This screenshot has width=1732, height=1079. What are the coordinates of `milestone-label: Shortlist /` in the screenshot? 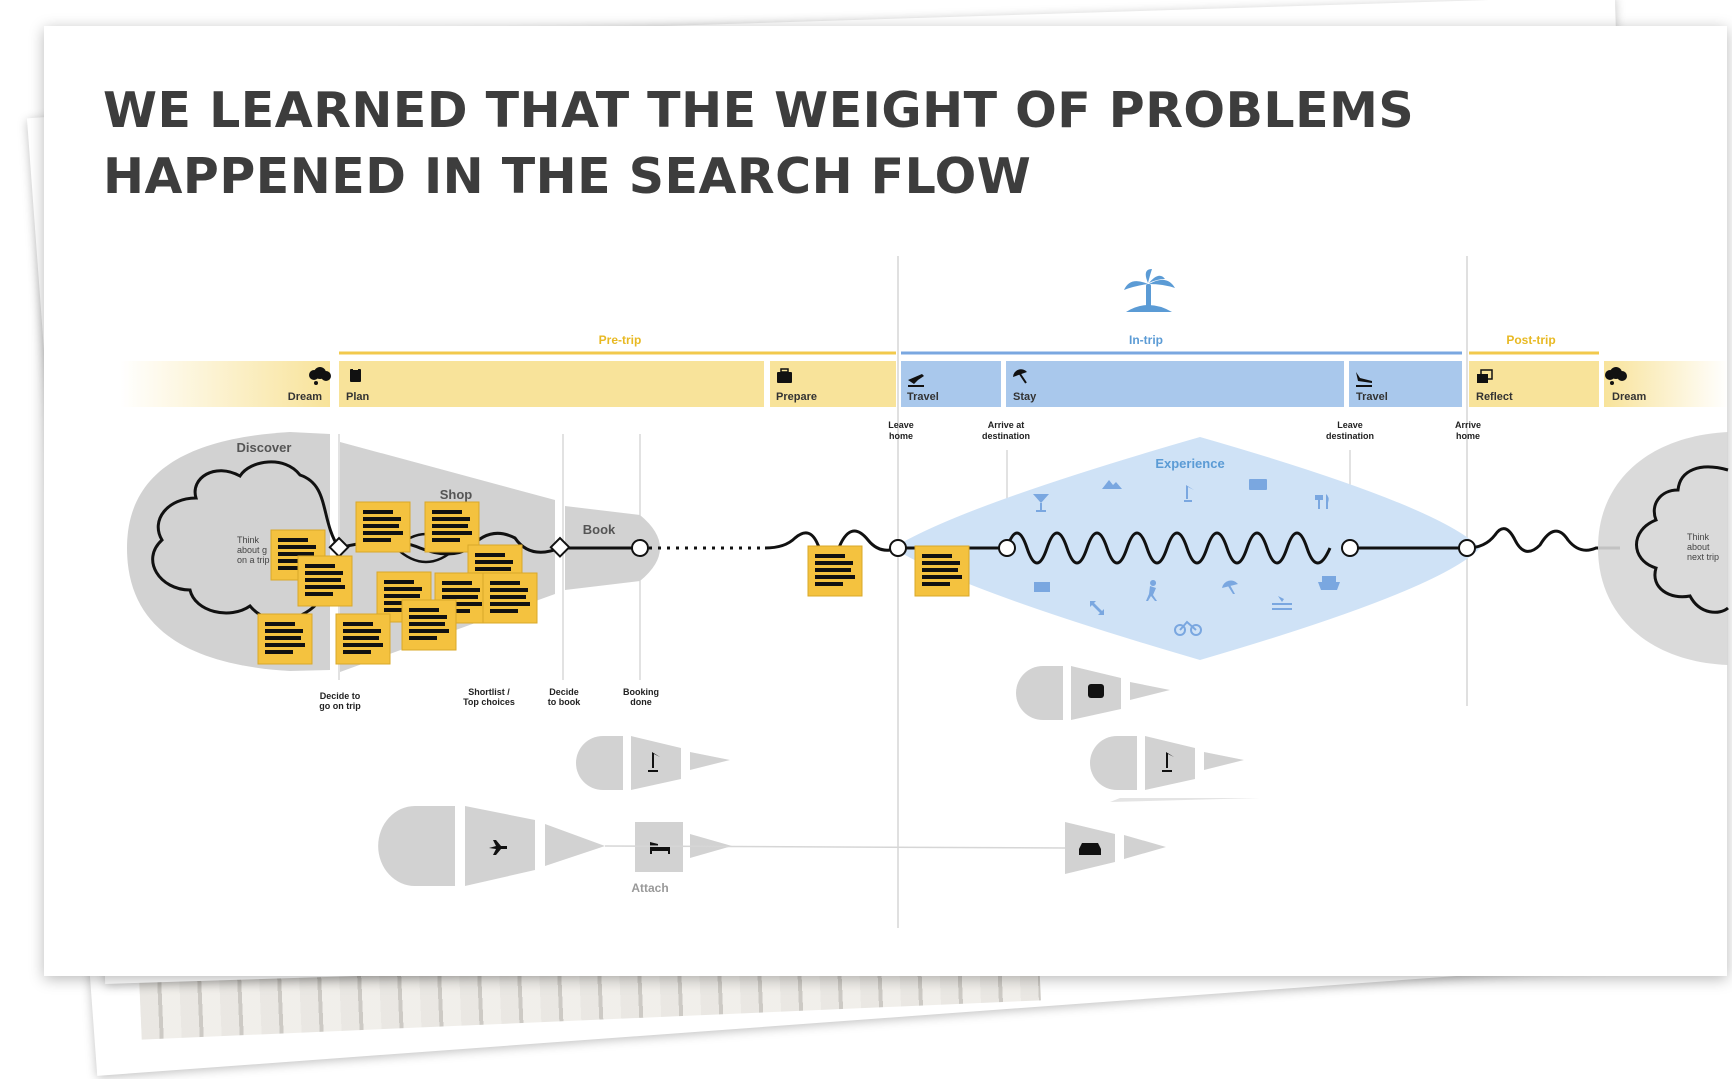 It's located at (489, 692).